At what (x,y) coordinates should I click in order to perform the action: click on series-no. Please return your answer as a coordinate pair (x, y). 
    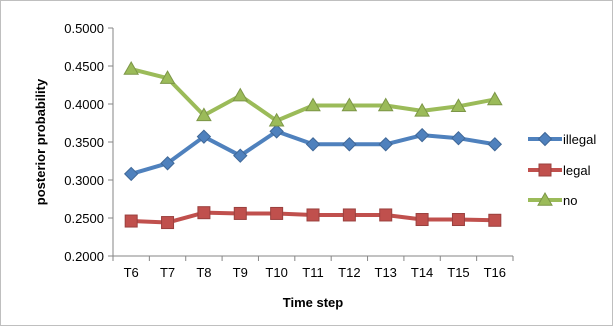
    Looking at the image, I should click on (313, 94).